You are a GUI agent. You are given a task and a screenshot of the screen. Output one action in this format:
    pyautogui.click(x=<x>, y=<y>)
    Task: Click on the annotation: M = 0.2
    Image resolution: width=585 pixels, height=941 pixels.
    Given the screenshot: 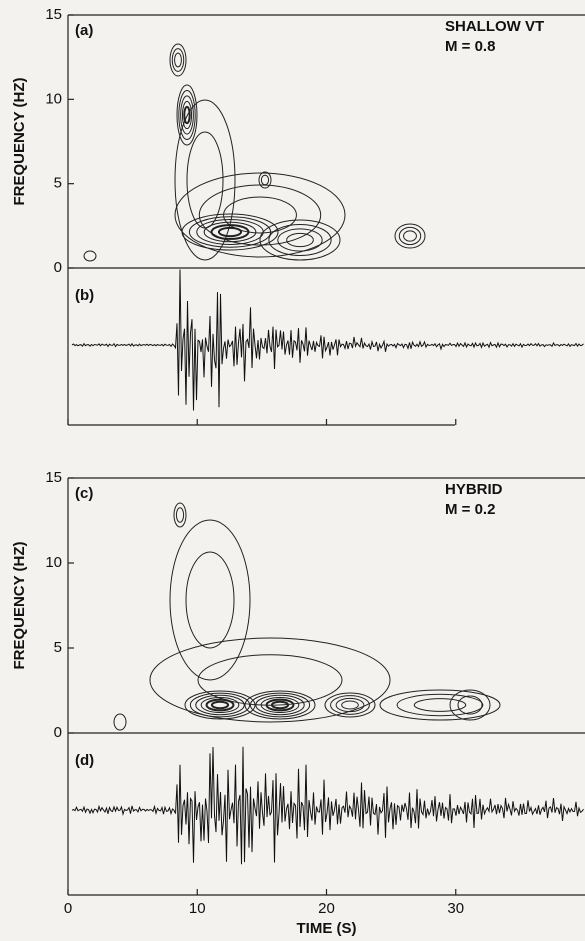 What is the action you would take?
    pyautogui.click(x=470, y=509)
    